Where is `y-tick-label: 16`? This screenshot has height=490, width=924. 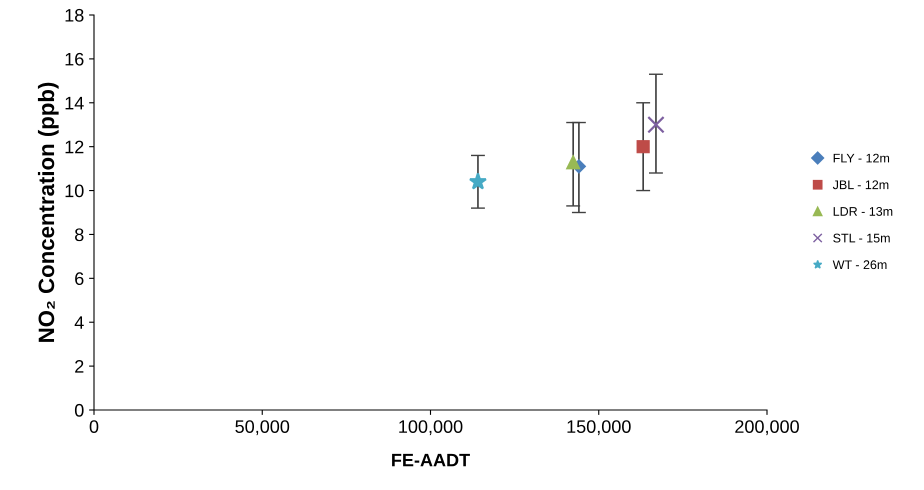 y-tick-label: 16 is located at coordinates (75, 59).